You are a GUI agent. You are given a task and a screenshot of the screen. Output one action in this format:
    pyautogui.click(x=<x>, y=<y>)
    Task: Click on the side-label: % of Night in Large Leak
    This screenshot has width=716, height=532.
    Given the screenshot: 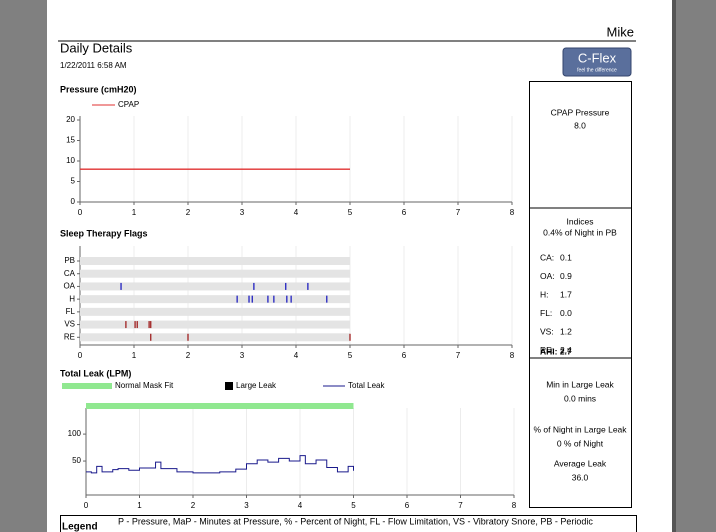 What is the action you would take?
    pyautogui.click(x=580, y=429)
    